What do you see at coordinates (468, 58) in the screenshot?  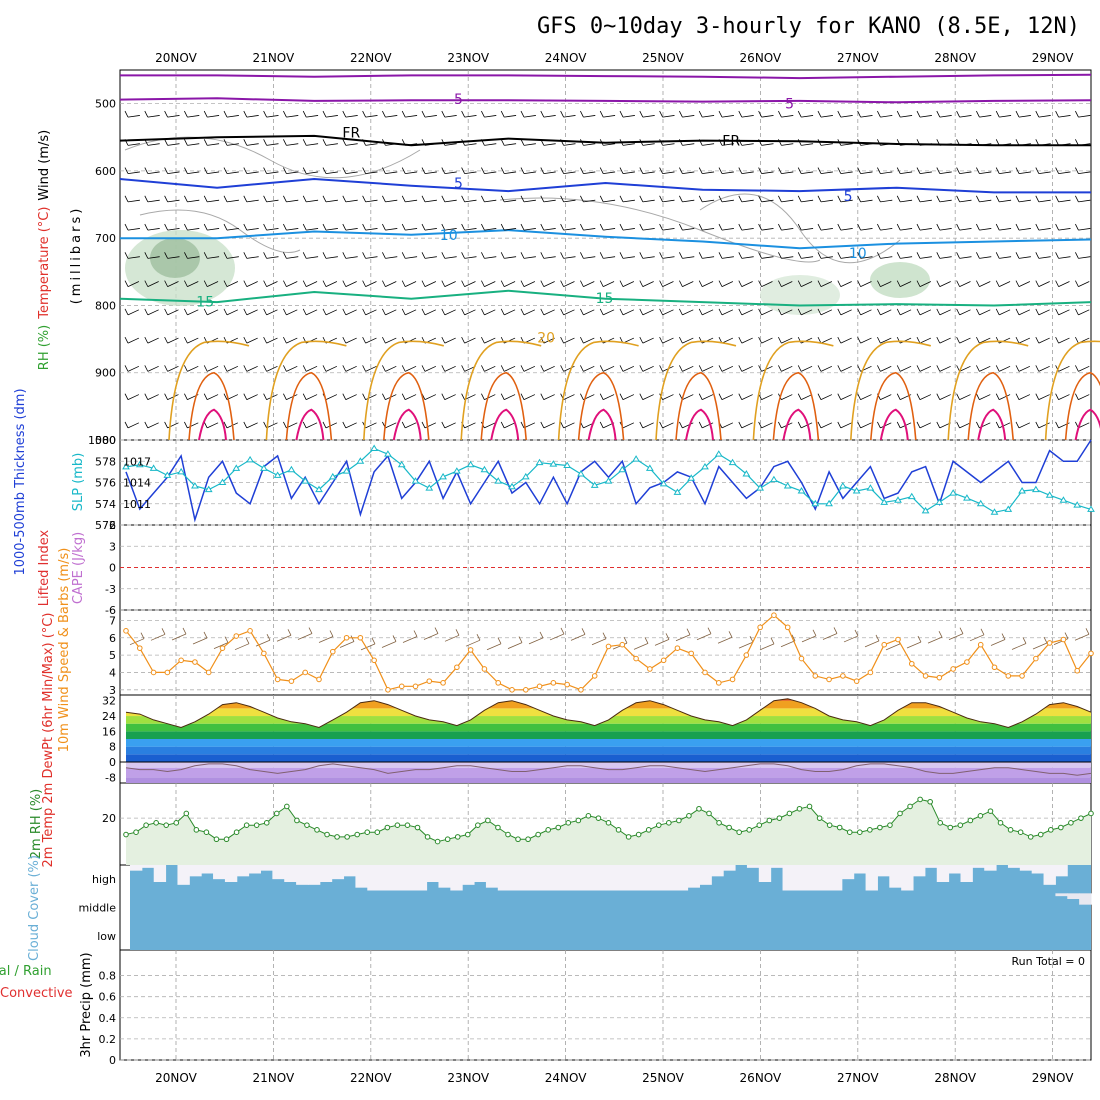 I see `date-label-top: 23NOV` at bounding box center [468, 58].